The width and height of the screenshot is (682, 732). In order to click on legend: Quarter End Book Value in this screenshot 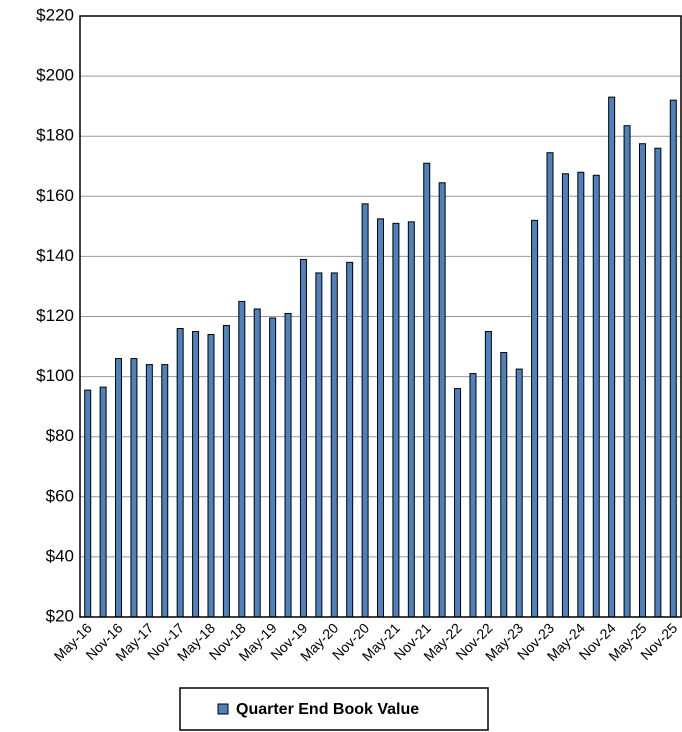, I will do `click(334, 709)`.